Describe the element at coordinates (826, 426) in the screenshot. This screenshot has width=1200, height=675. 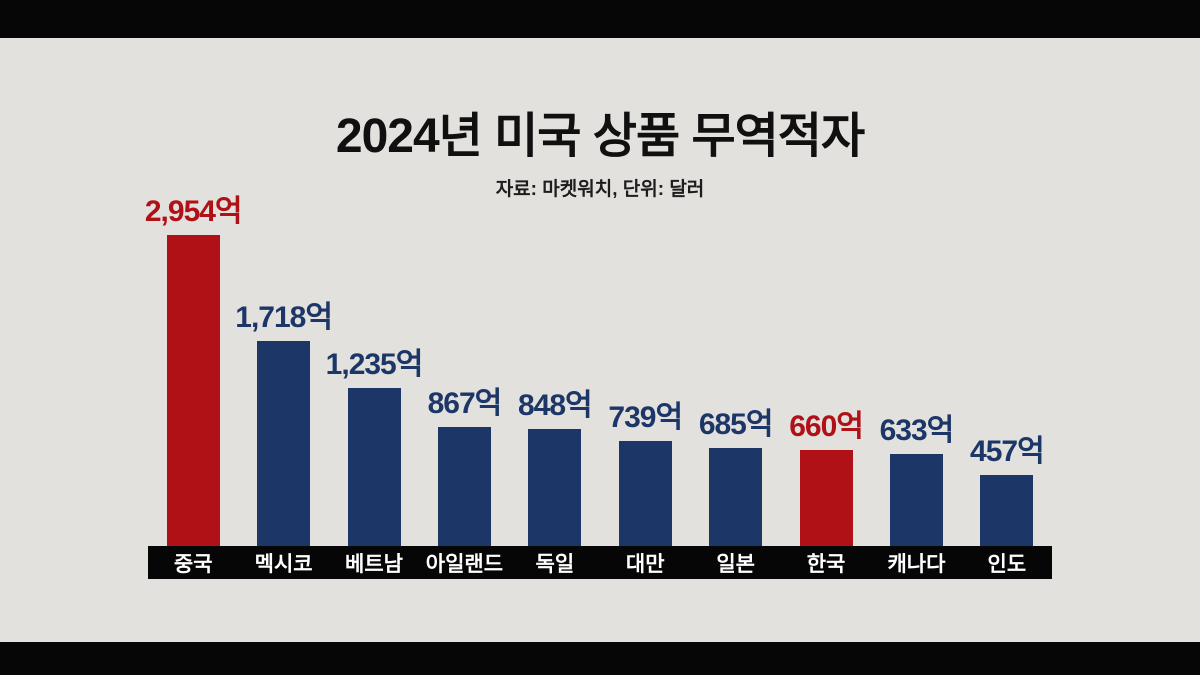
I see `bar-value-label: 660억` at that location.